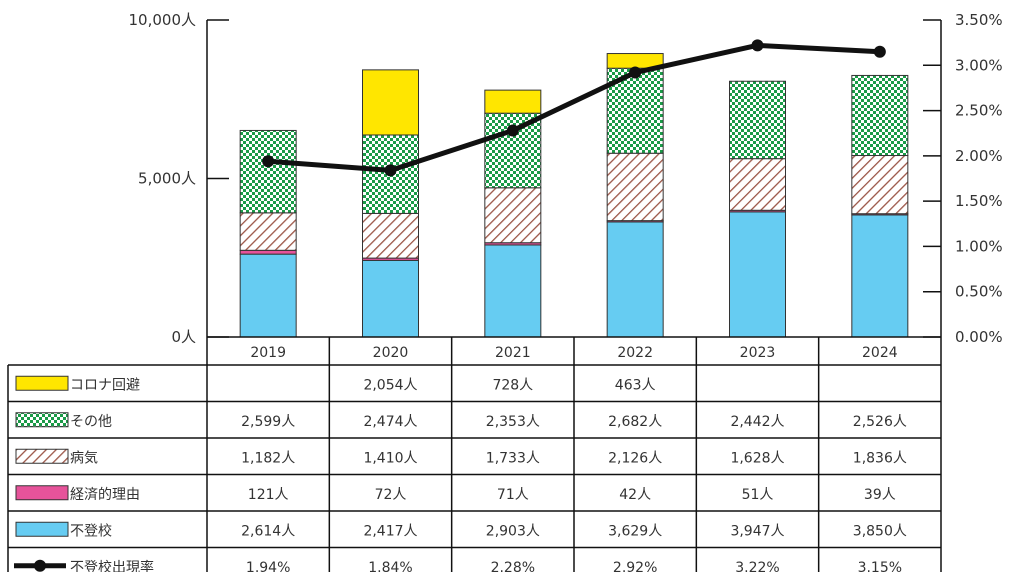 The image size is (1029, 572). I want to click on right-axis-tick-label: 2.00%, so click(979, 156).